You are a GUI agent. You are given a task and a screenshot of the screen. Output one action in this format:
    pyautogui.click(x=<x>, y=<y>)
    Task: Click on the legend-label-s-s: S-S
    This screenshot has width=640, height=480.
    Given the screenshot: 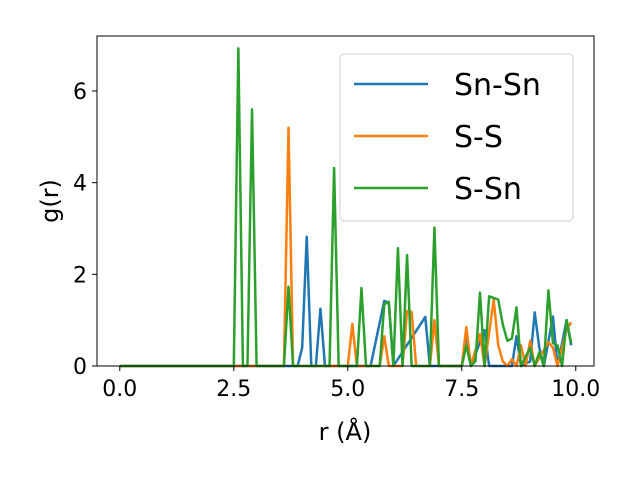 What is the action you would take?
    pyautogui.click(x=478, y=137)
    